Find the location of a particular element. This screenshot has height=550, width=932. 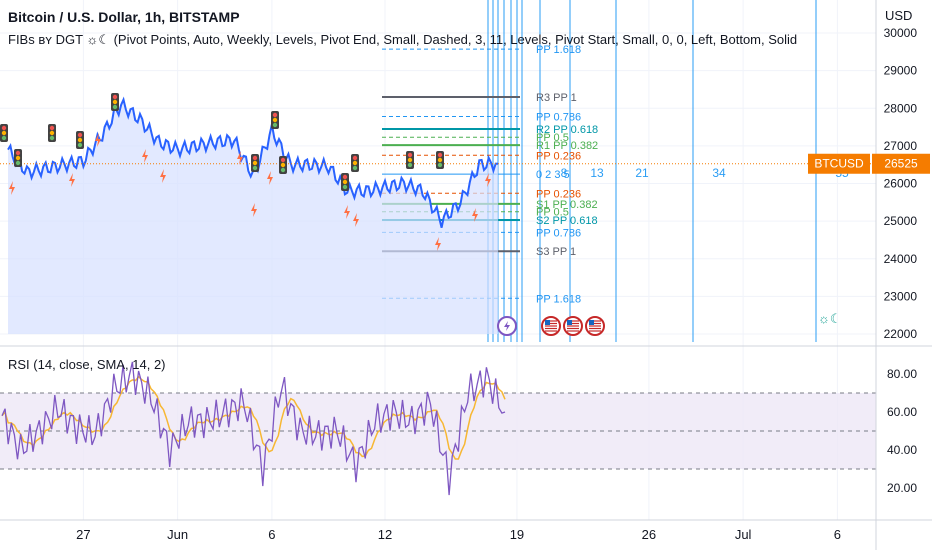

rsi-tick-label: 20.00 is located at coordinates (902, 488).